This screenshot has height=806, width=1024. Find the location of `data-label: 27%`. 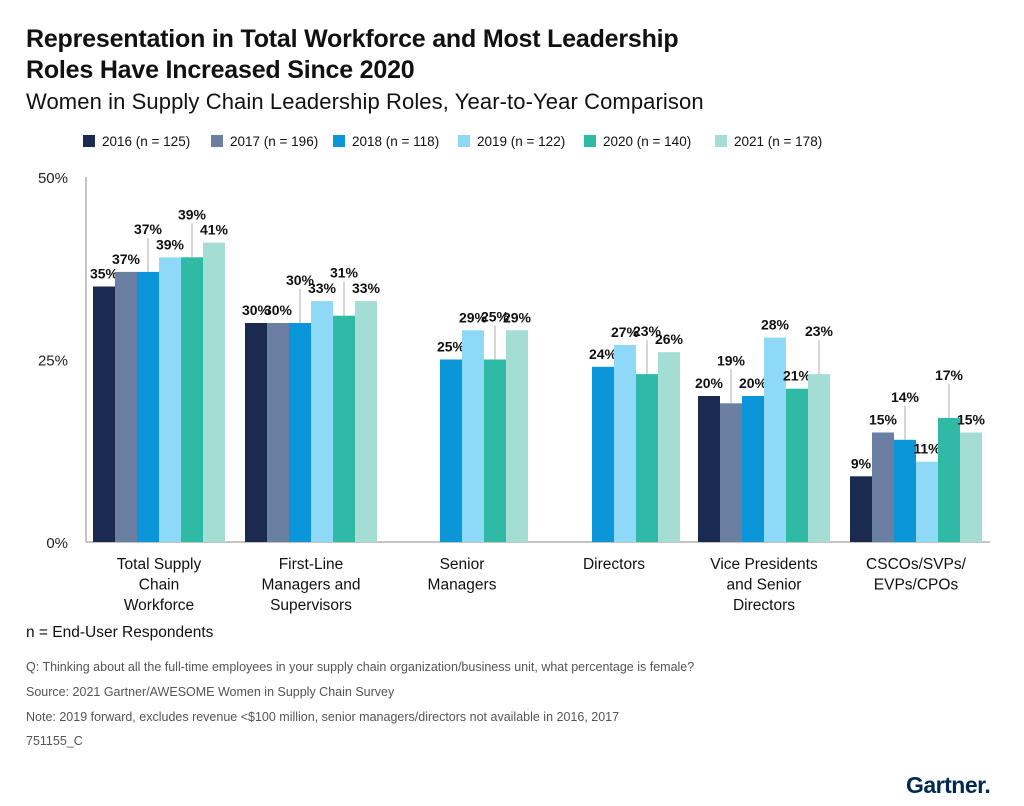

data-label: 27% is located at coordinates (625, 332).